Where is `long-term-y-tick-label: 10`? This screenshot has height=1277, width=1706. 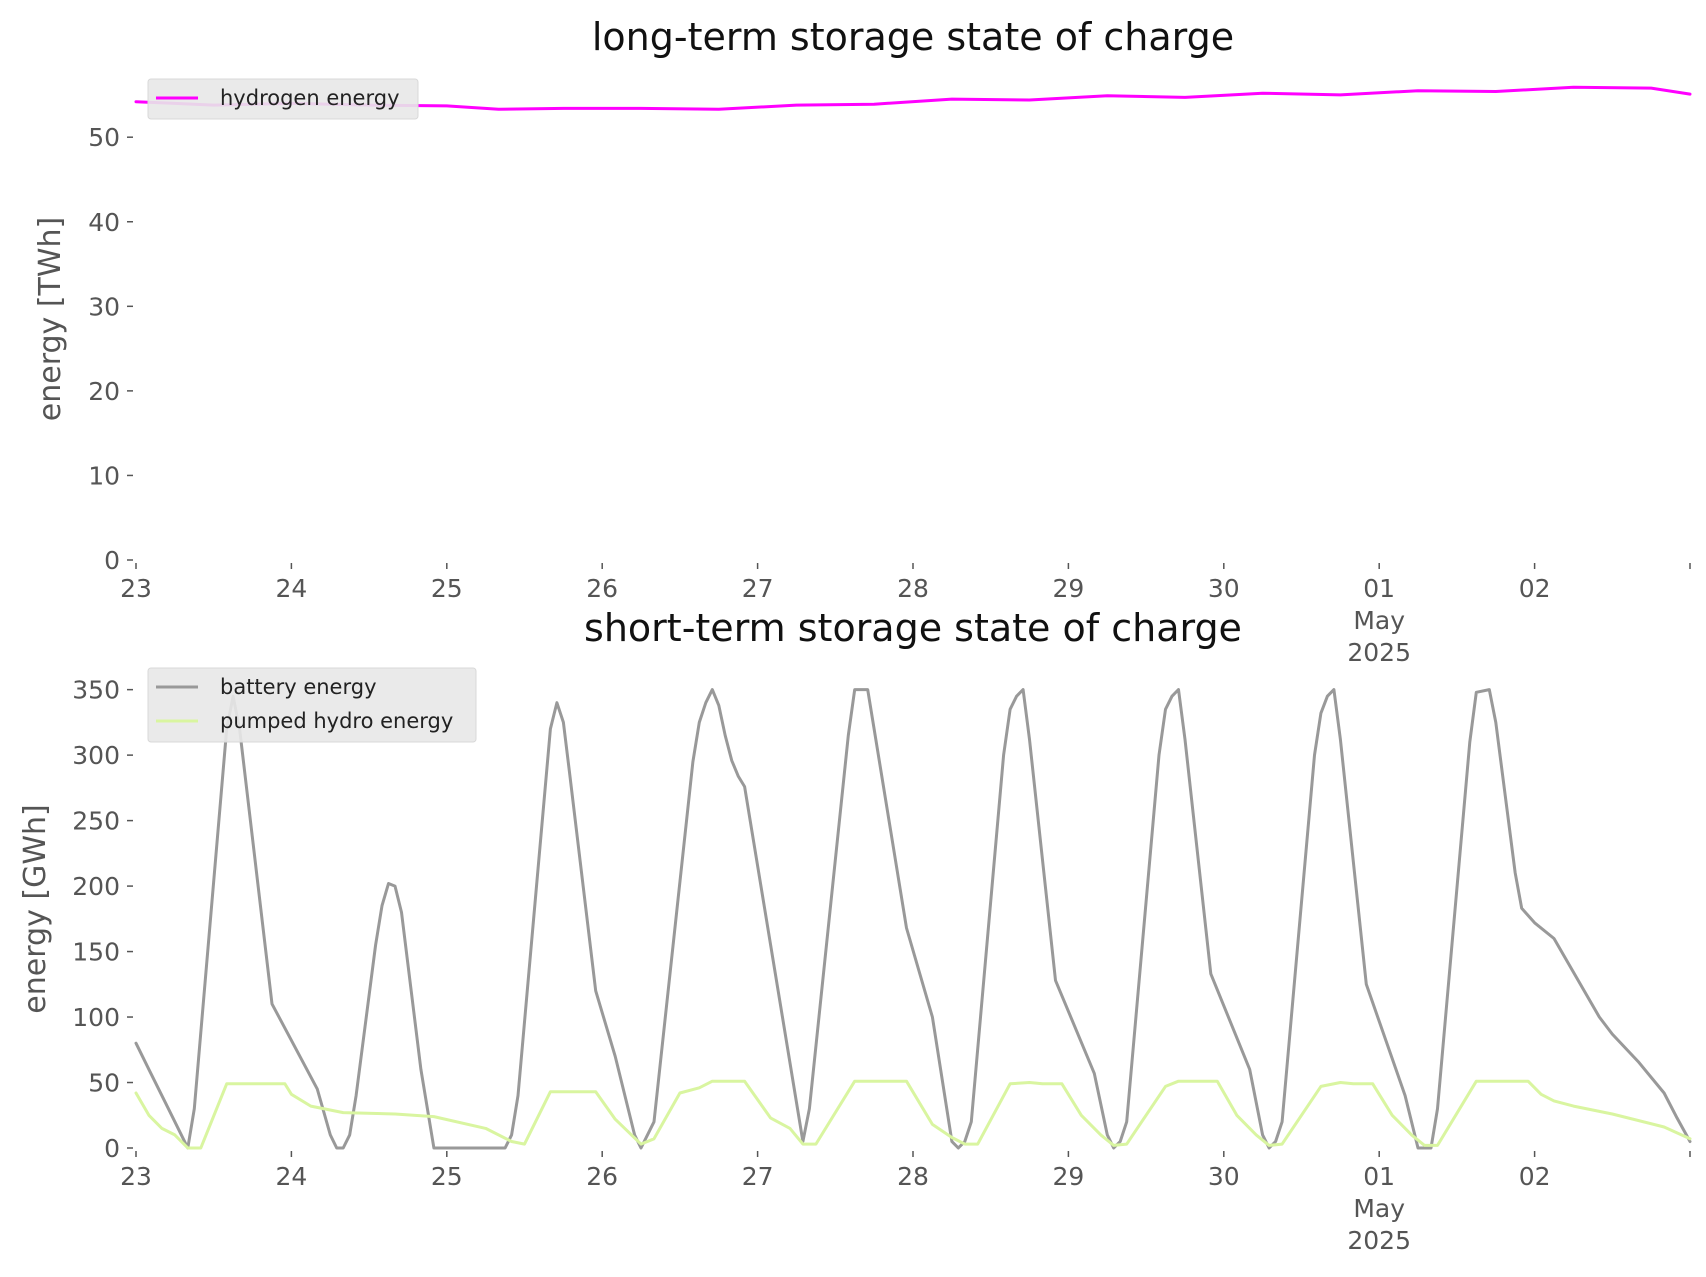 long-term-y-tick-label: 10 is located at coordinates (104, 475).